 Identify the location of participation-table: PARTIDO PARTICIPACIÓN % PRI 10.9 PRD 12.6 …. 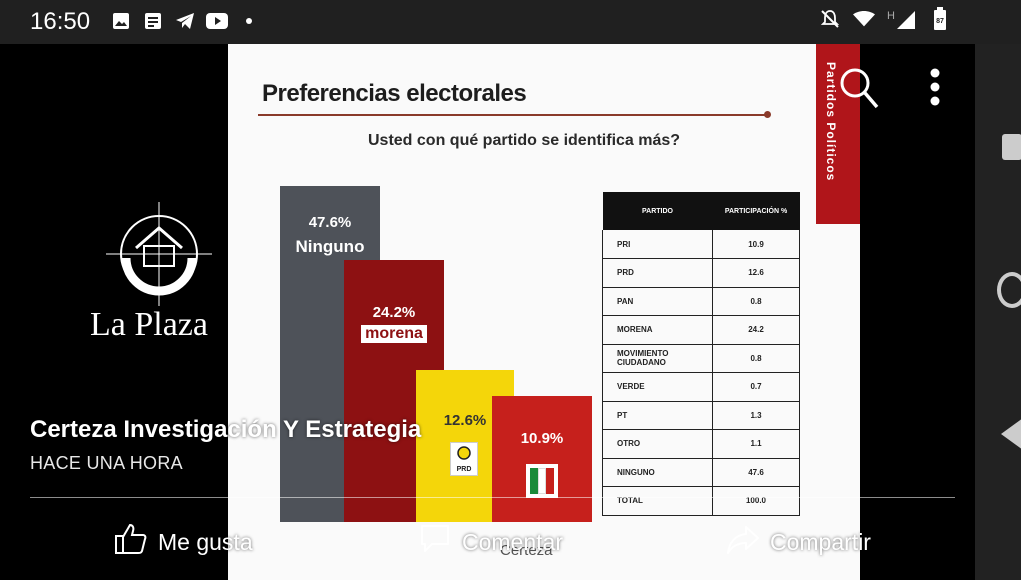
(701, 354).